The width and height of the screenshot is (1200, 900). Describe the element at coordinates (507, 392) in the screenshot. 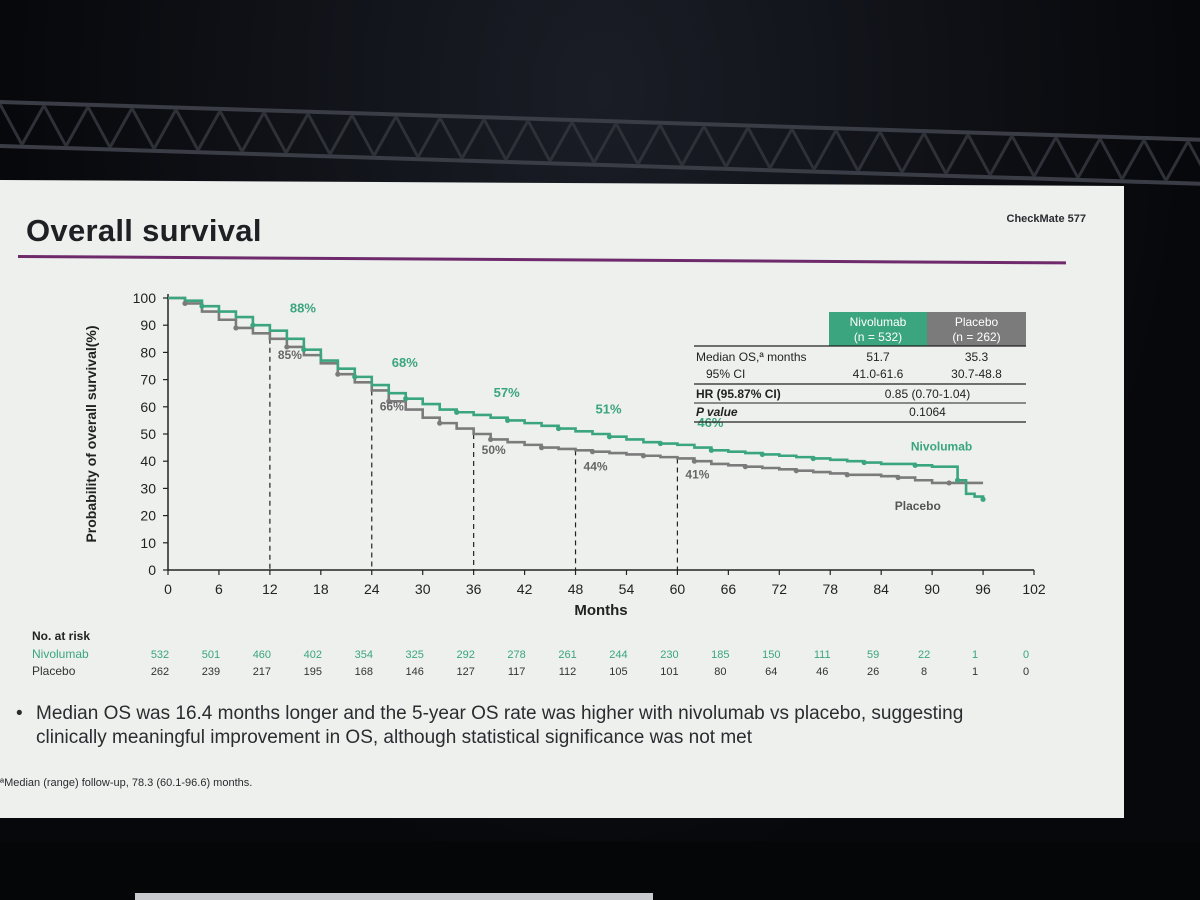

I see `nivolumab-landmark-label: 57%` at that location.